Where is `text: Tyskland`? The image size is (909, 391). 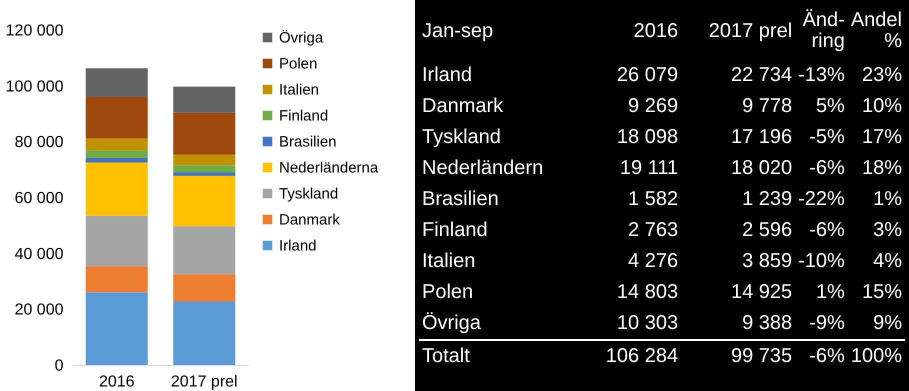
text: Tyskland is located at coordinates (461, 137).